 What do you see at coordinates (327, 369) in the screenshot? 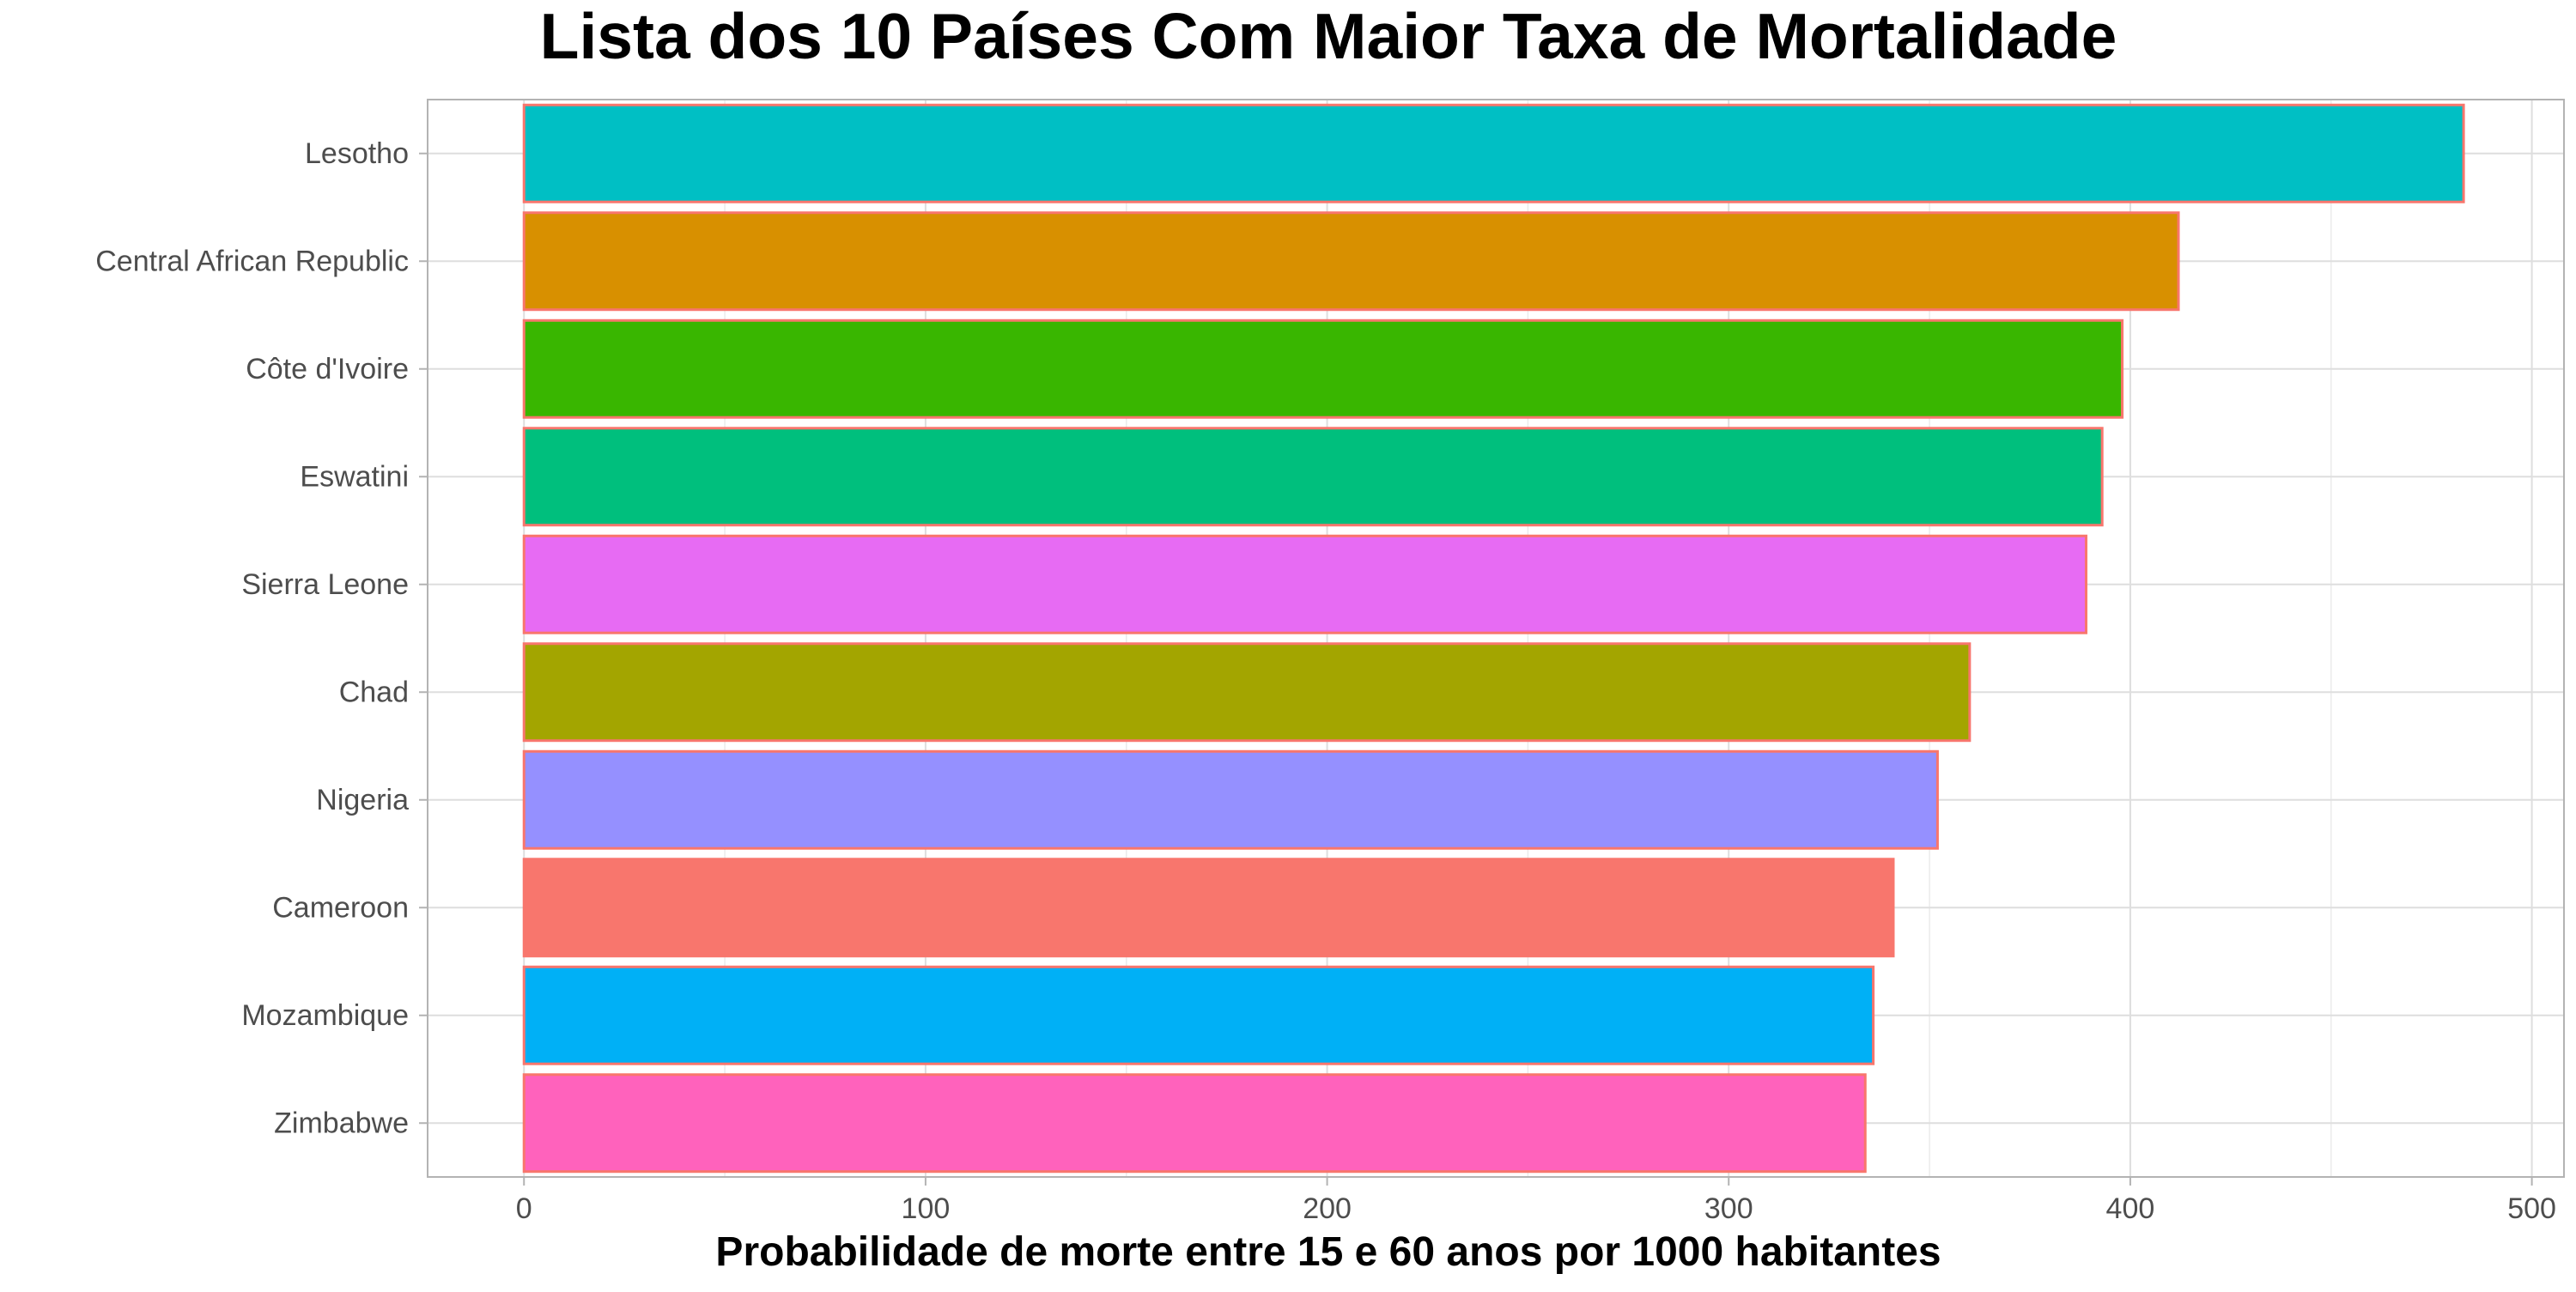
I see `y-tick-label: Côte d'Ivoire` at bounding box center [327, 369].